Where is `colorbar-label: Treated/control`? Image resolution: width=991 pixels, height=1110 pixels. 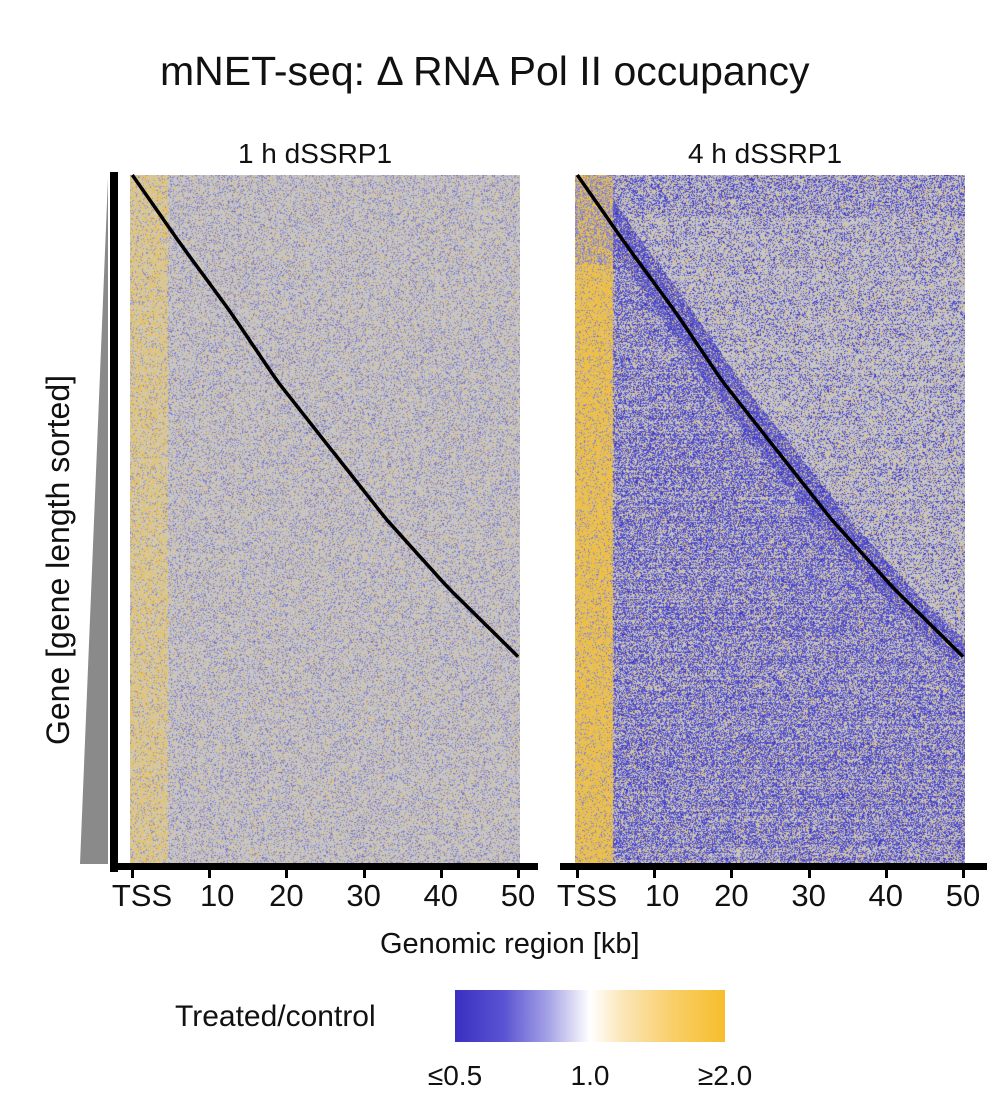
colorbar-label: Treated/control is located at coordinates (275, 1016).